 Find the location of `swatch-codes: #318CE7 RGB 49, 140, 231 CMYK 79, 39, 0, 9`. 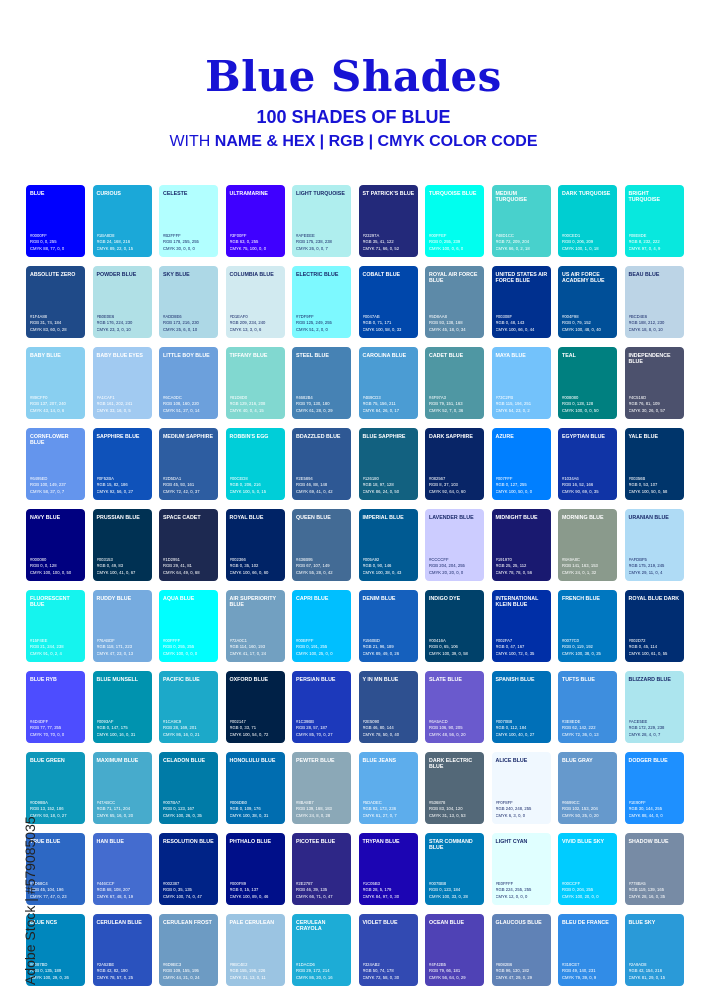

swatch-codes: #318CE7 RGB 49, 140, 231 CMYK 79, 39, 0, 9 is located at coordinates (589, 971).